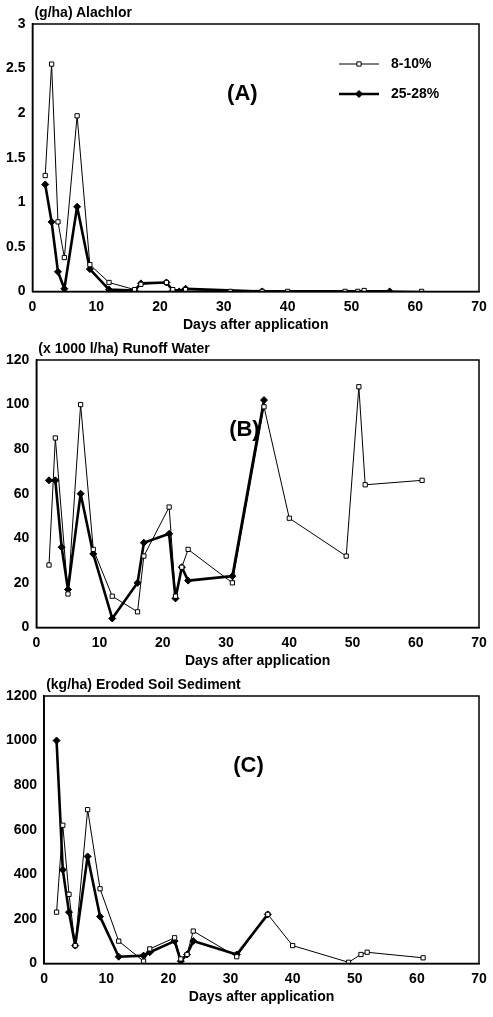 The height and width of the screenshot is (1017, 493). What do you see at coordinates (18, 358) in the screenshot?
I see `y-tick-label: 120` at bounding box center [18, 358].